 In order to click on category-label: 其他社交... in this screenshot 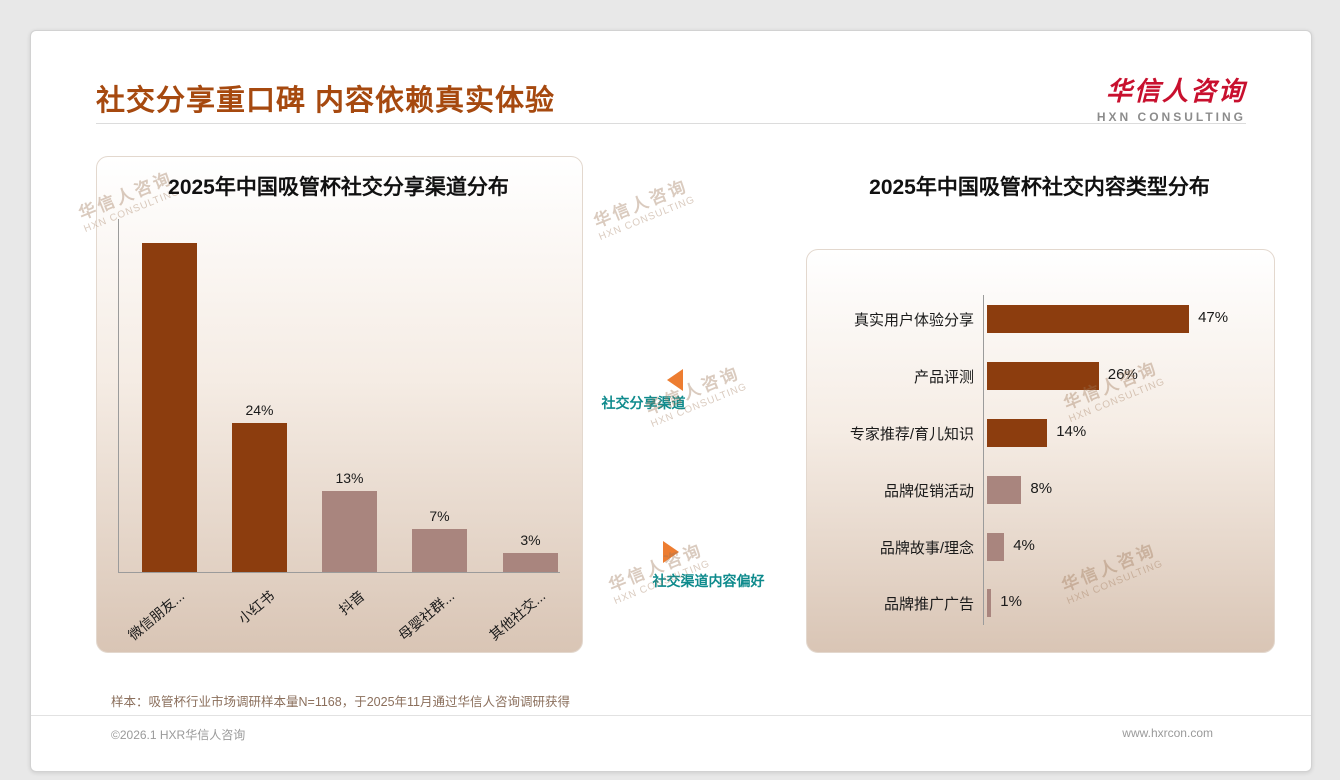, I will do `click(517, 615)`.